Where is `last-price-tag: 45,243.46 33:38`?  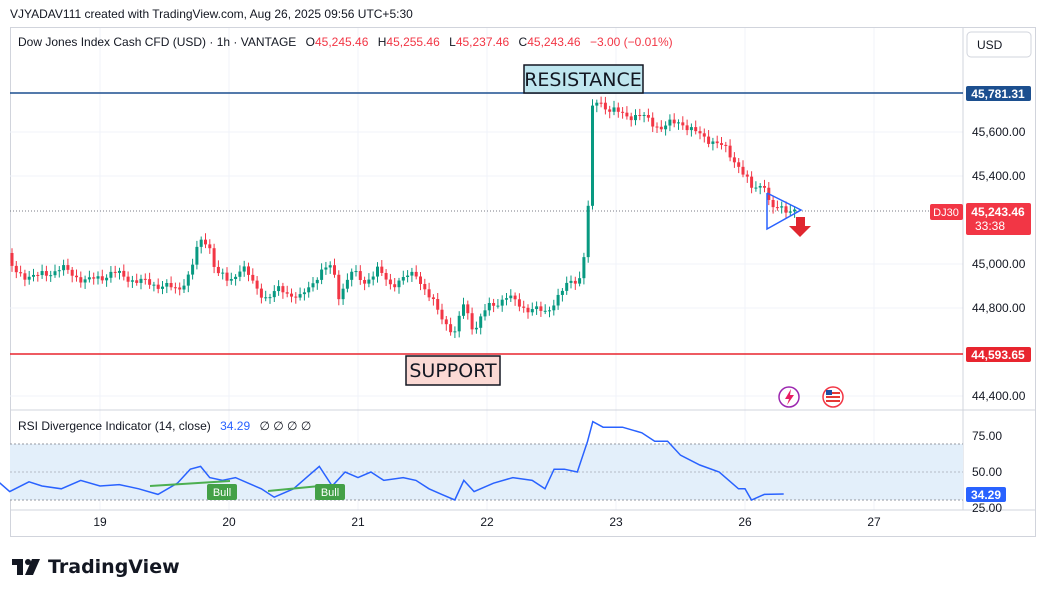 last-price-tag: 45,243.46 33:38 is located at coordinates (998, 219).